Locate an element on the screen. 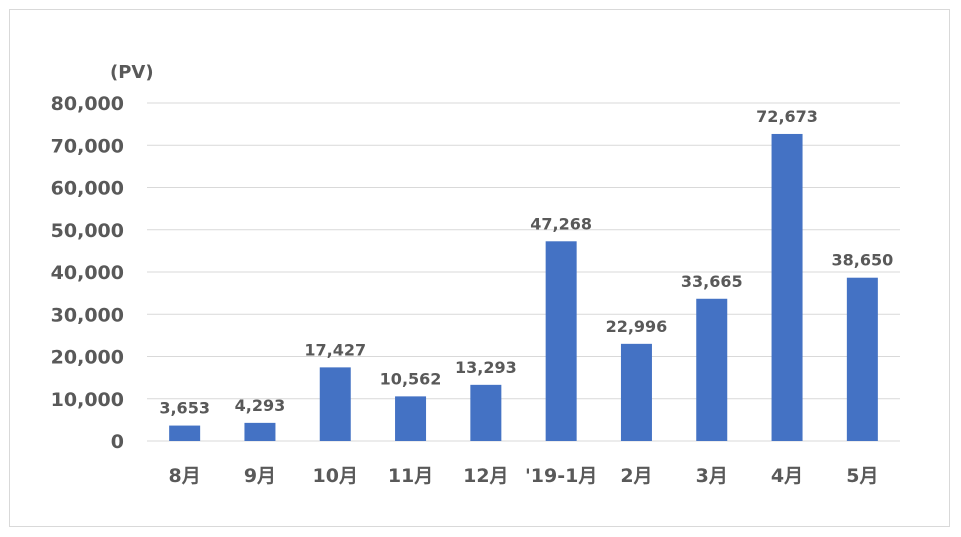  bar-value-label: 10,562 is located at coordinates (411, 378).